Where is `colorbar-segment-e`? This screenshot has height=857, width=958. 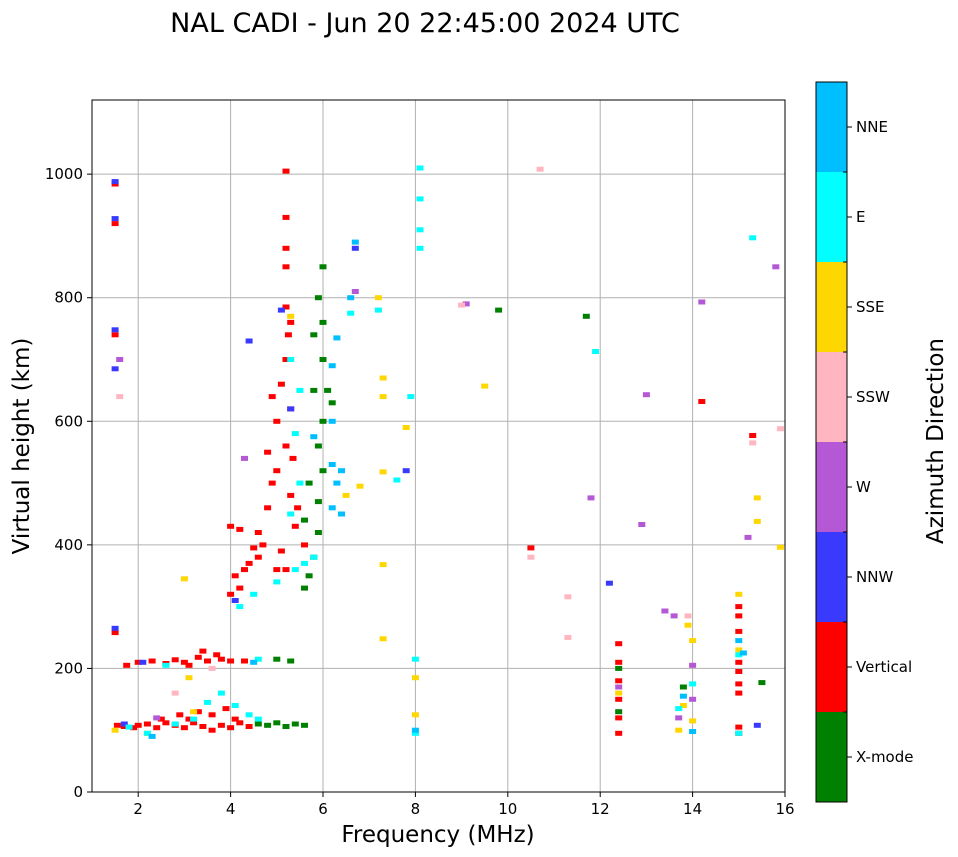
colorbar-segment-e is located at coordinates (831, 217).